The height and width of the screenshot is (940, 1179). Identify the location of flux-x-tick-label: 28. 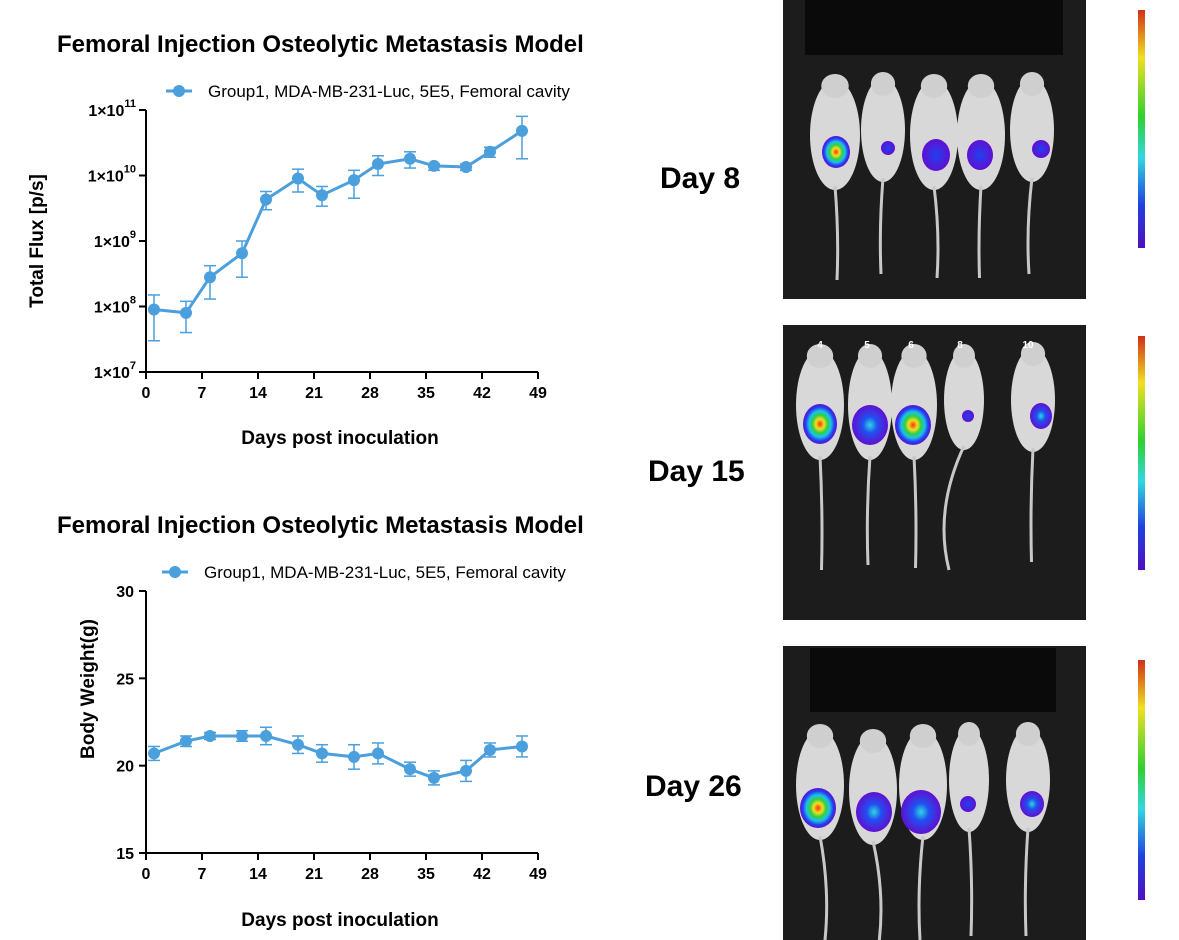
(370, 393).